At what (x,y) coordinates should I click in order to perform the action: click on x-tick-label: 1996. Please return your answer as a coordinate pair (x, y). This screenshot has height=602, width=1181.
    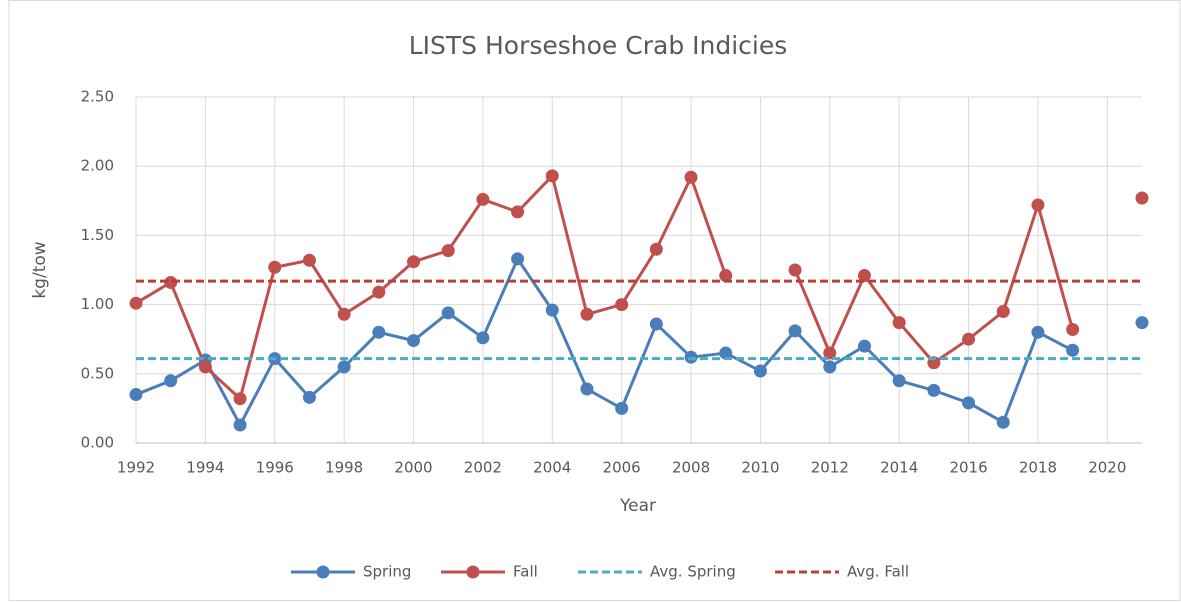
    Looking at the image, I should click on (275, 468).